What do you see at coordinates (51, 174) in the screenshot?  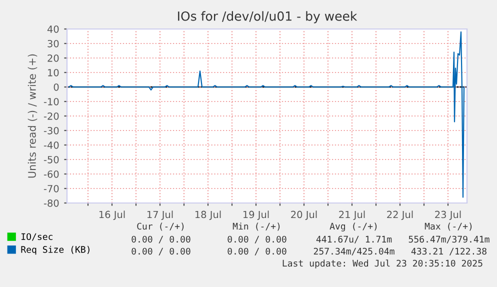 I see `y-tick-label: -60` at bounding box center [51, 174].